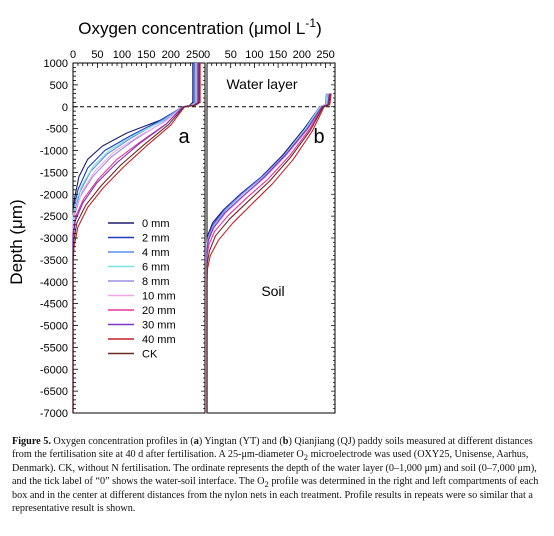 Image resolution: width=554 pixels, height=536 pixels. What do you see at coordinates (56, 64) in the screenshot?
I see `y-tick-label: 1000` at bounding box center [56, 64].